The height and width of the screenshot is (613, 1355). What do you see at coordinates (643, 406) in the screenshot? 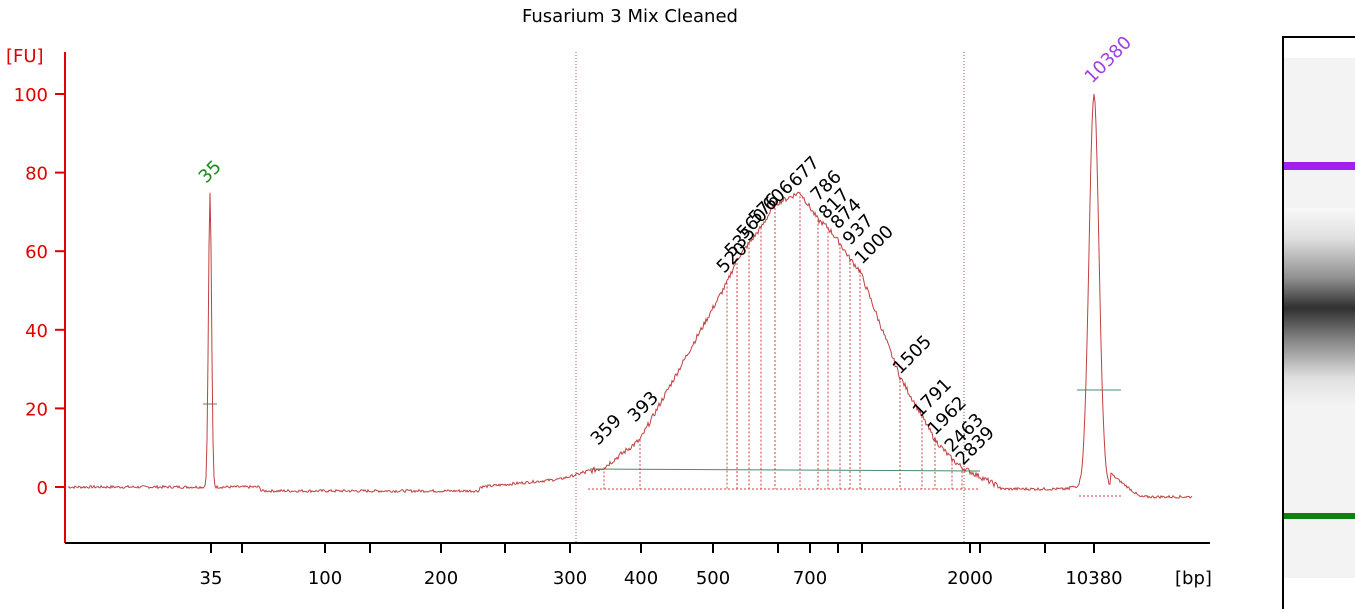
I see `fragment-label-393: 393` at bounding box center [643, 406].